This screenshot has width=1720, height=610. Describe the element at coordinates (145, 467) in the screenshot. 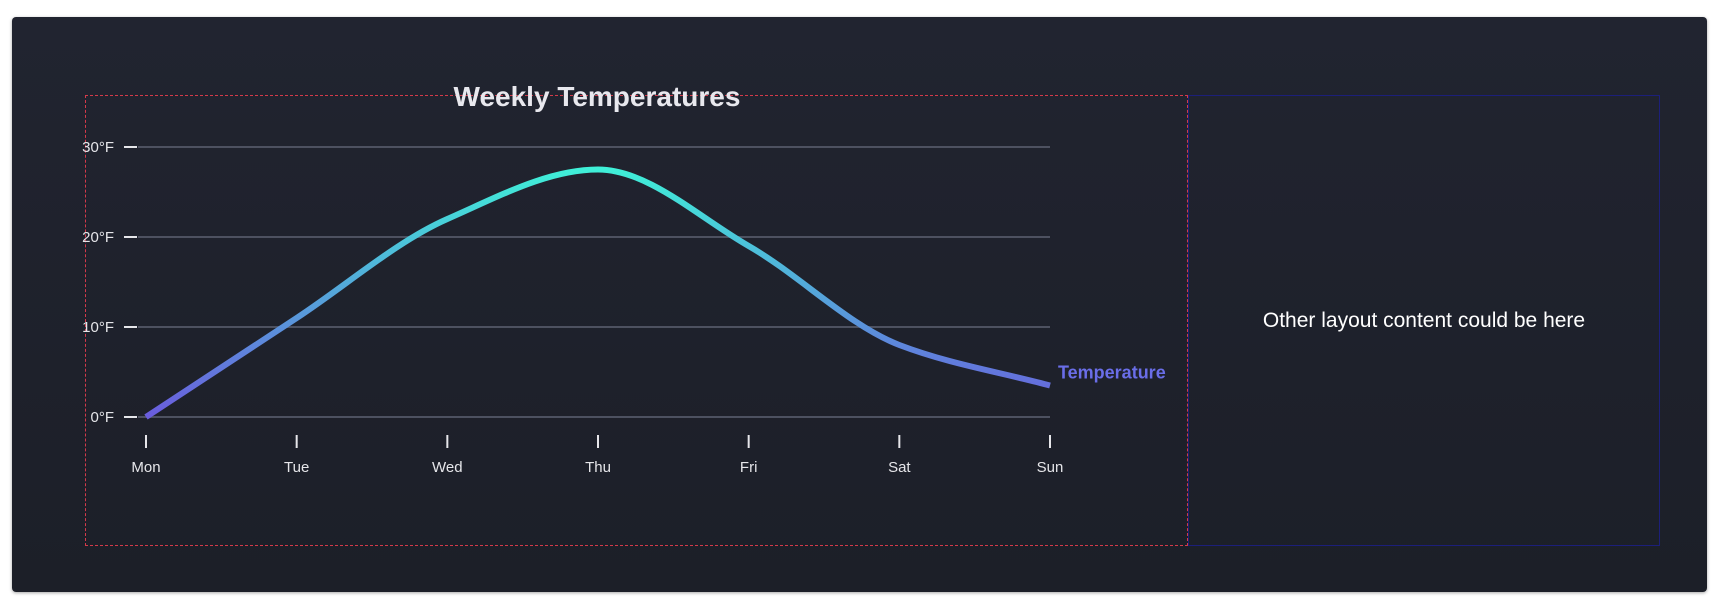

I see `x-tick-label: Mon` at that location.